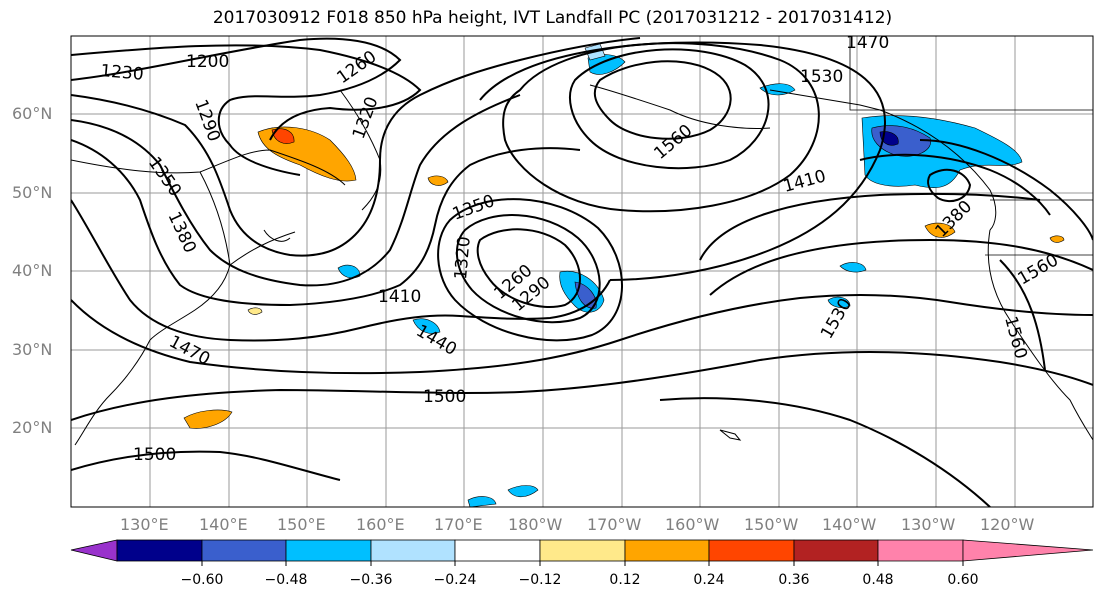 This screenshot has height=601, width=1105. What do you see at coordinates (867, 43) in the screenshot?
I see `contour-label: 1470` at bounding box center [867, 43].